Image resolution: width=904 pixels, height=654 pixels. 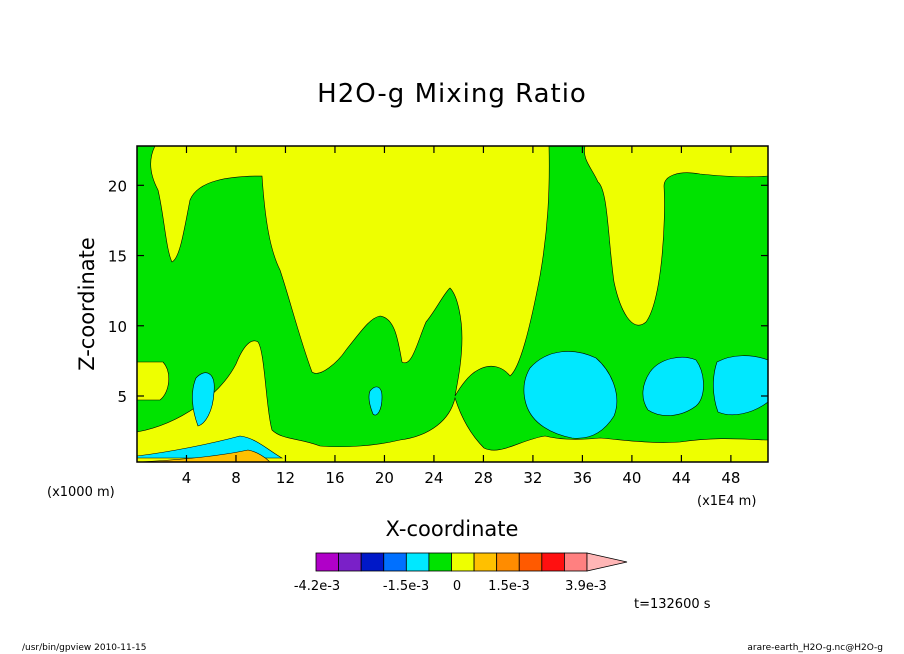 I want to click on chart-title: H2O-g Mixing Ratio, so click(x=452, y=94).